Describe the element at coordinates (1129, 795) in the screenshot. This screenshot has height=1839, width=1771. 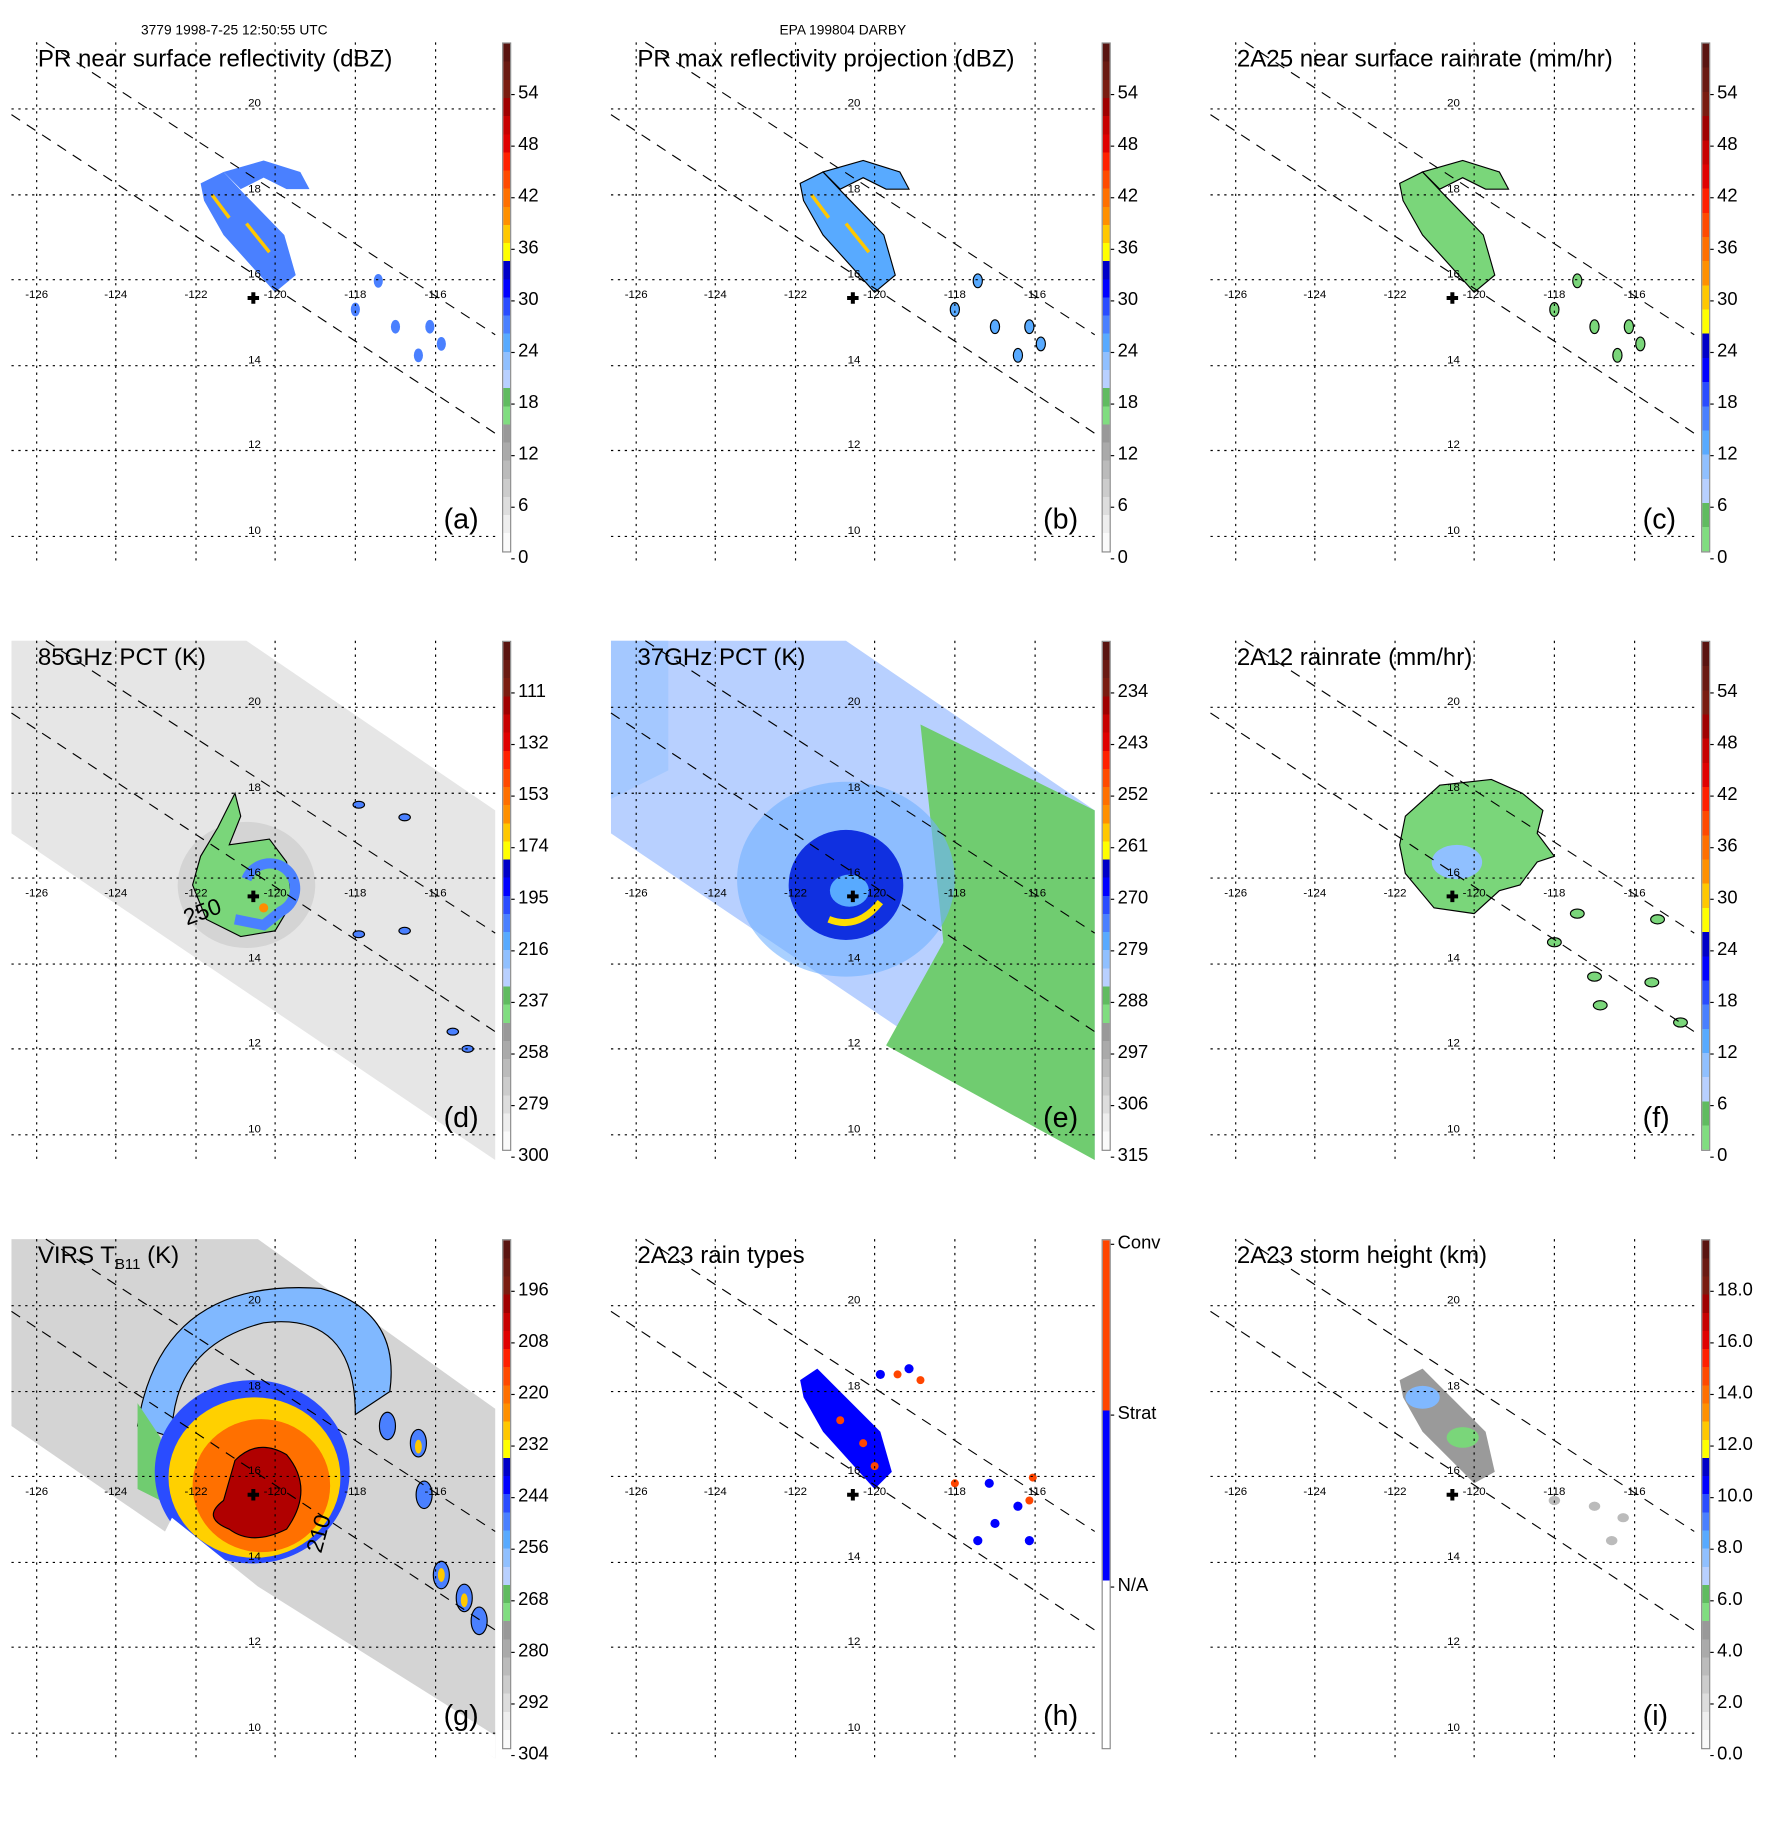
I see `colorbar-tick-label: 252` at that location.